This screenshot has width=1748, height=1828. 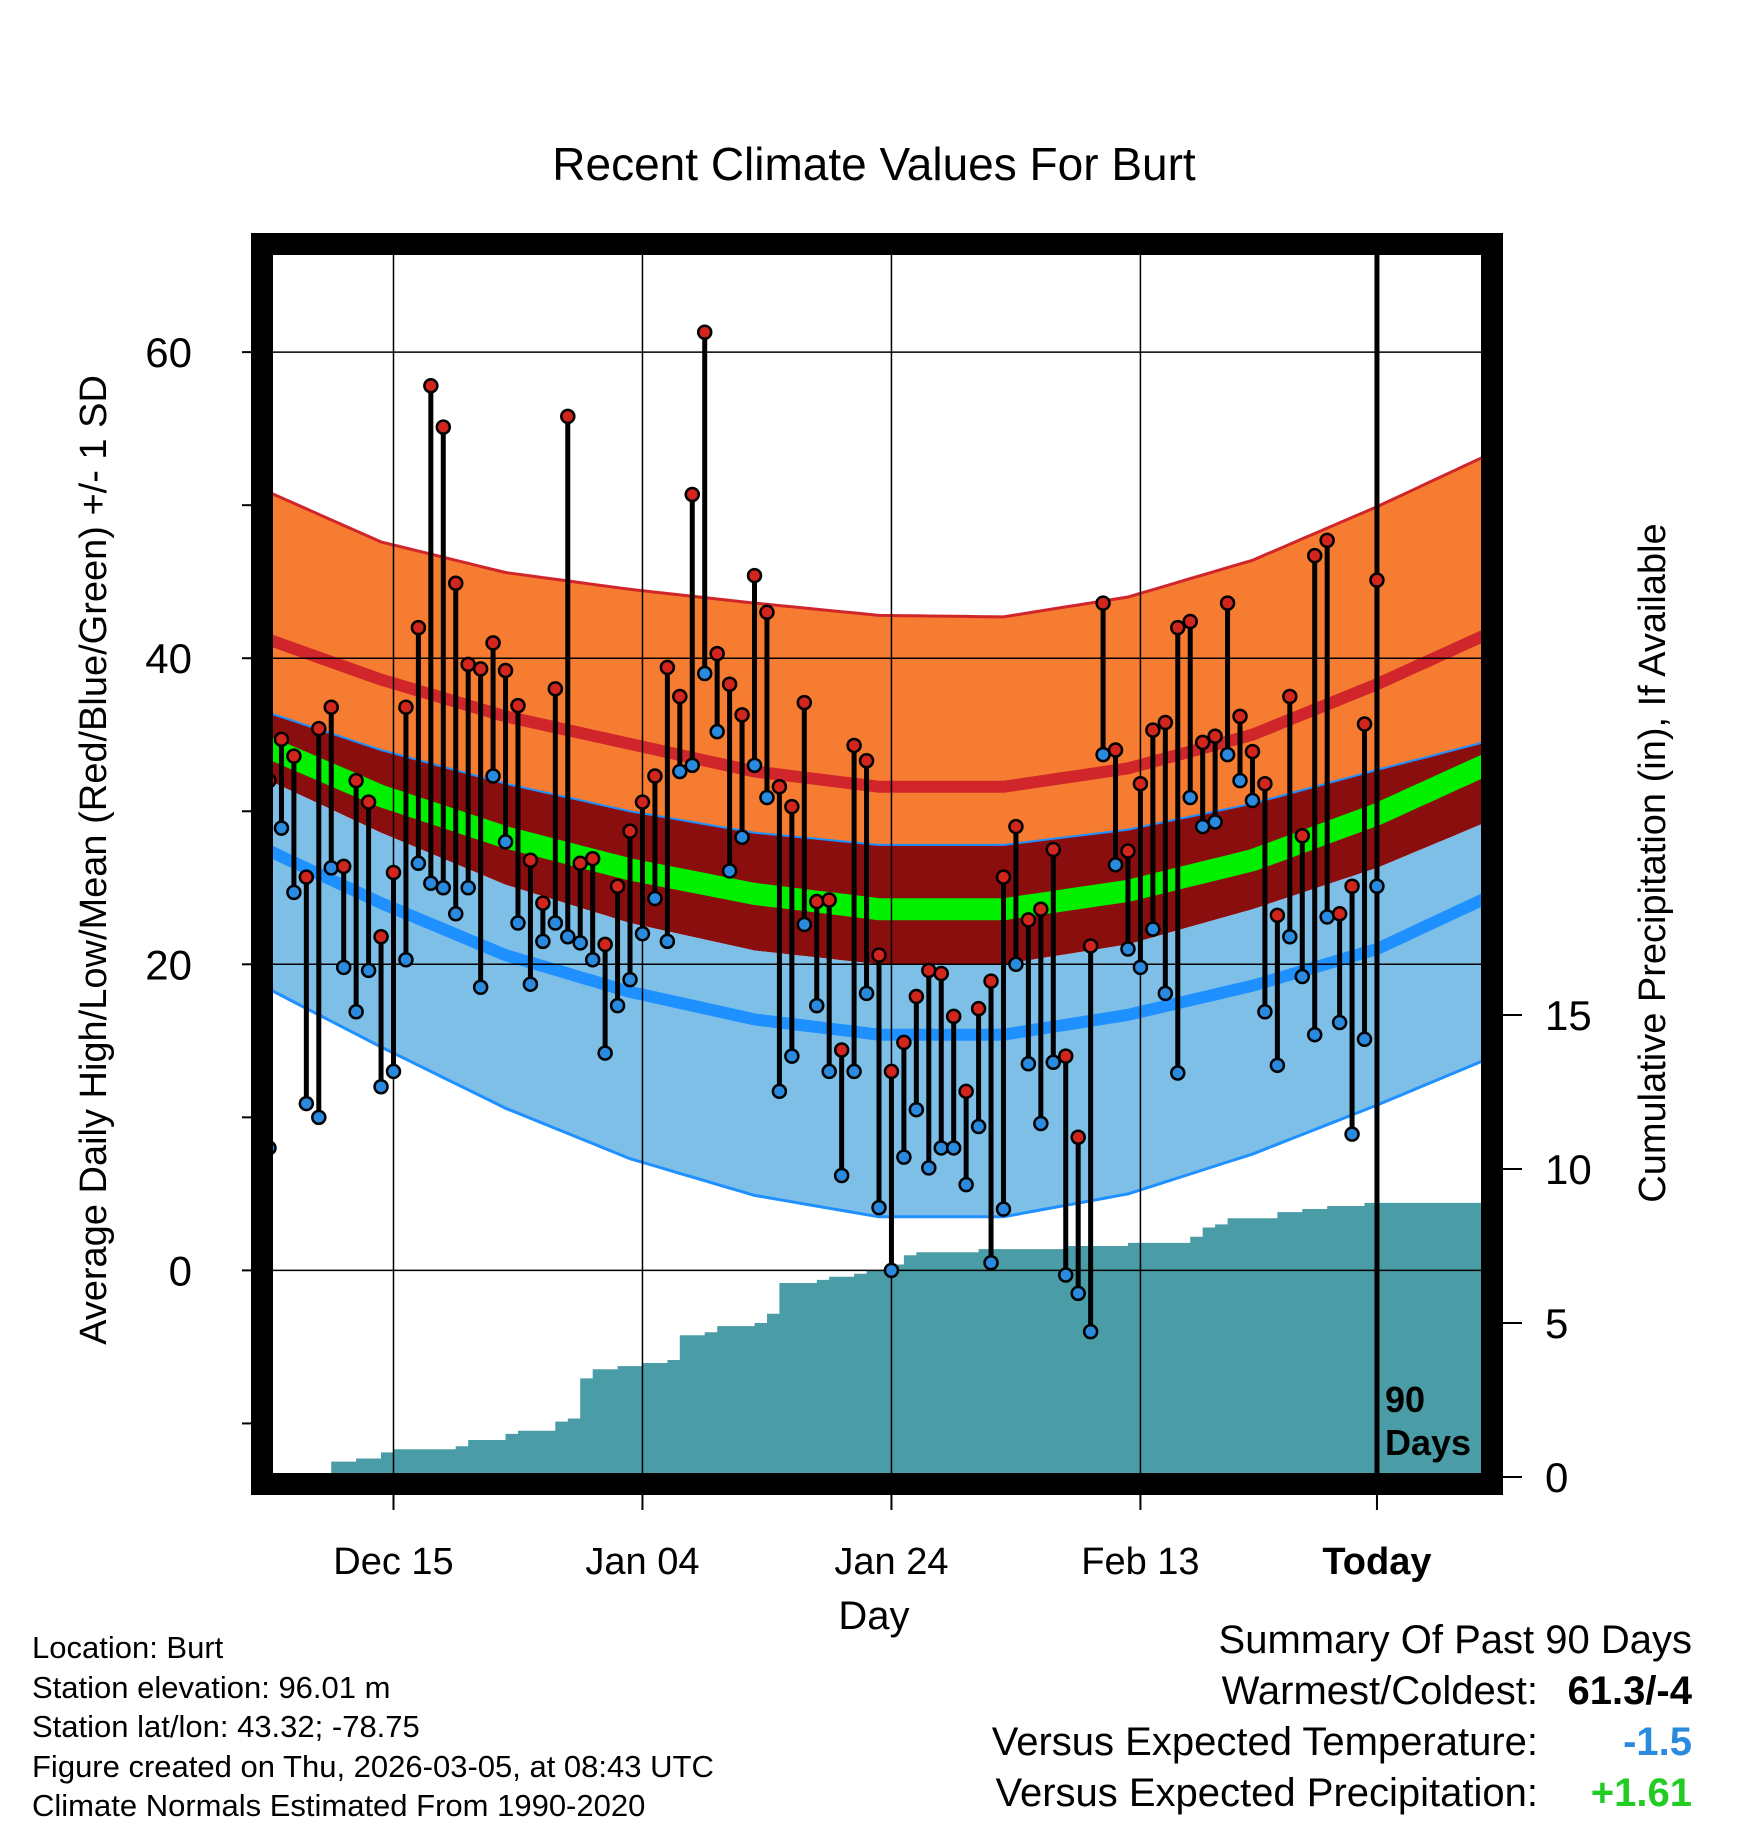 What do you see at coordinates (1657, 1742) in the screenshot?
I see `temp-departure-value: -1.5` at bounding box center [1657, 1742].